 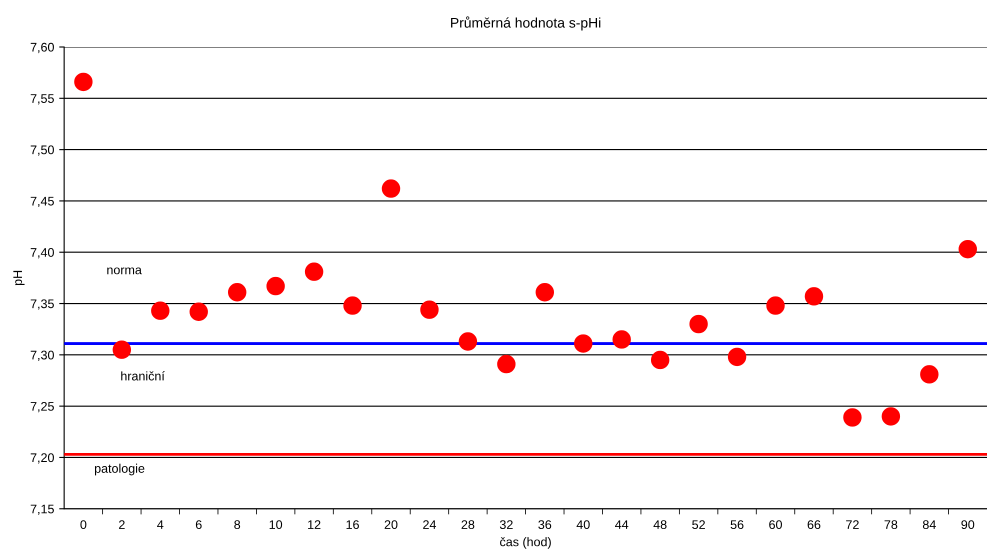 What do you see at coordinates (42, 458) in the screenshot?
I see `y-tick-label: 7,20` at bounding box center [42, 458].